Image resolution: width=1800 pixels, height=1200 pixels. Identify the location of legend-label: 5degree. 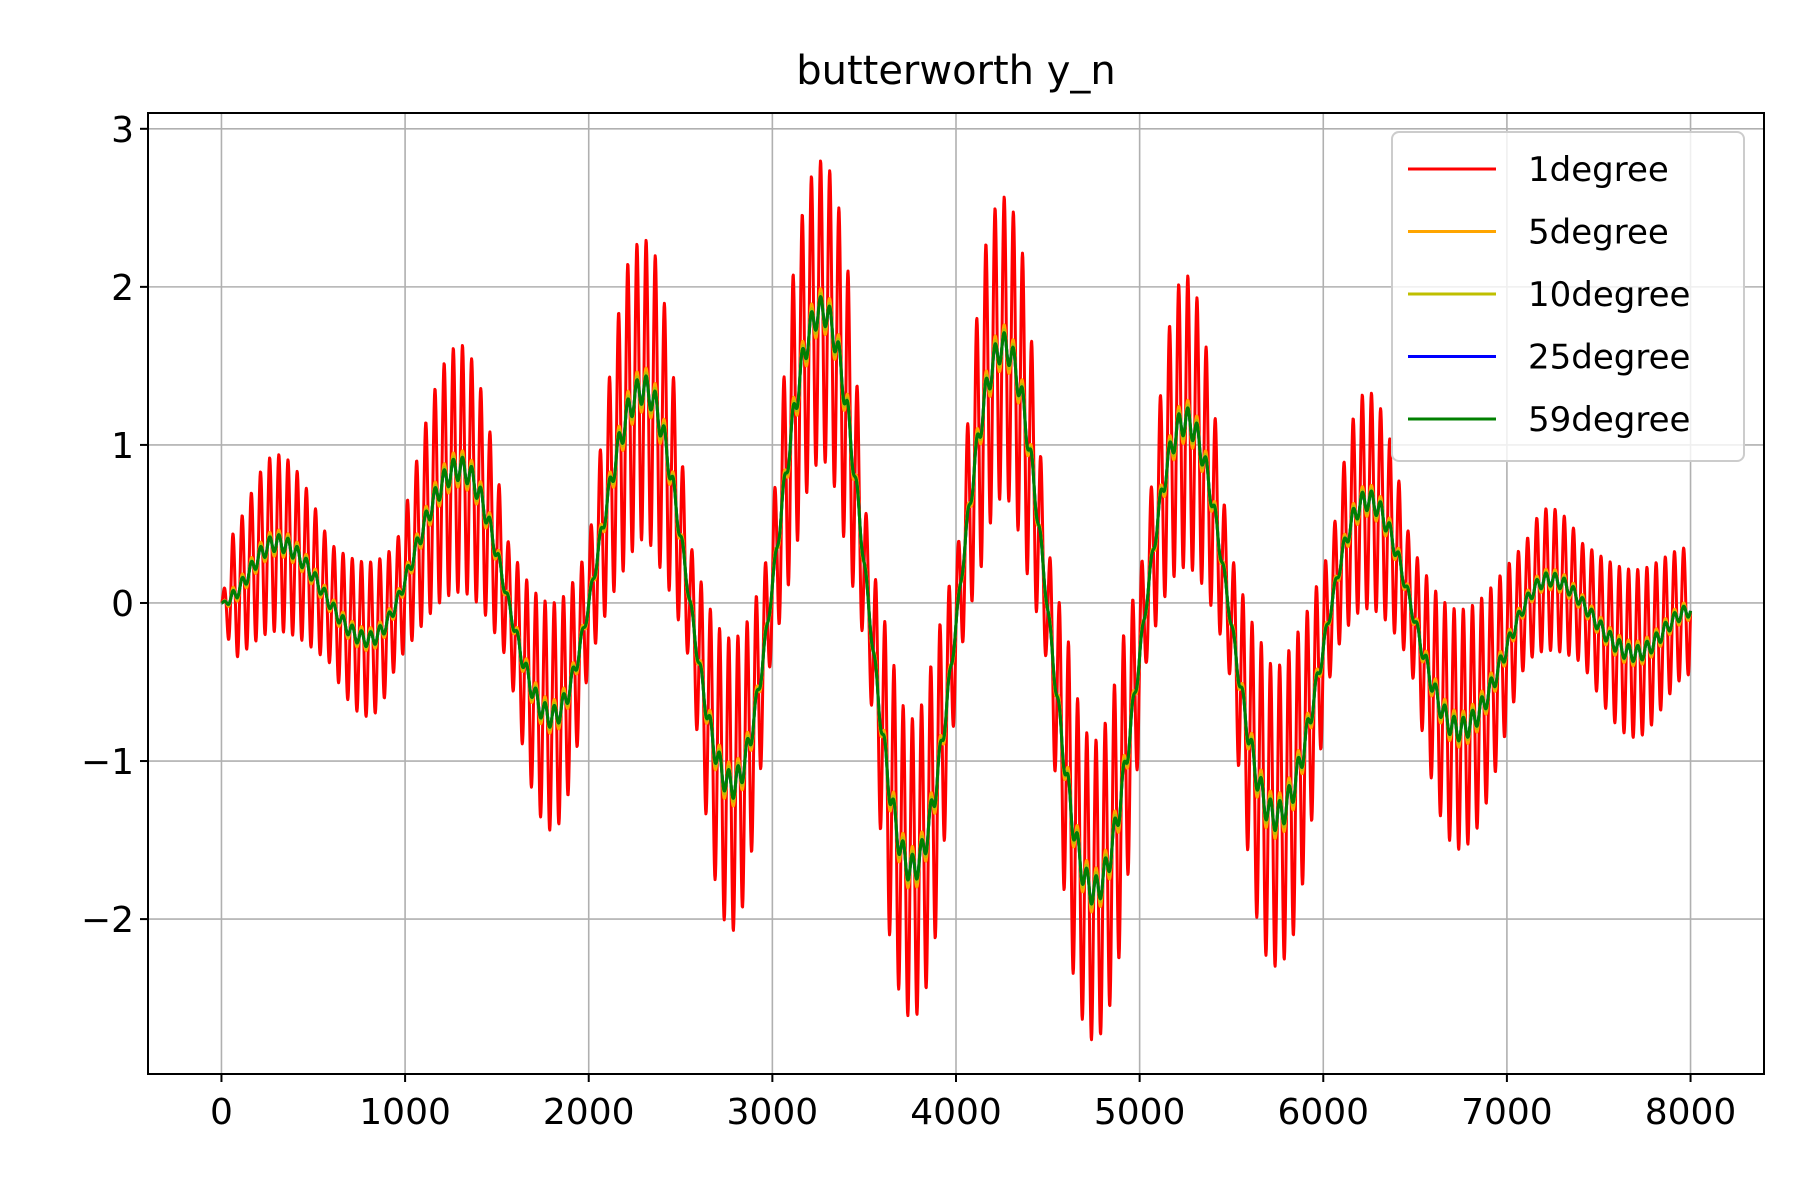
(1598, 233).